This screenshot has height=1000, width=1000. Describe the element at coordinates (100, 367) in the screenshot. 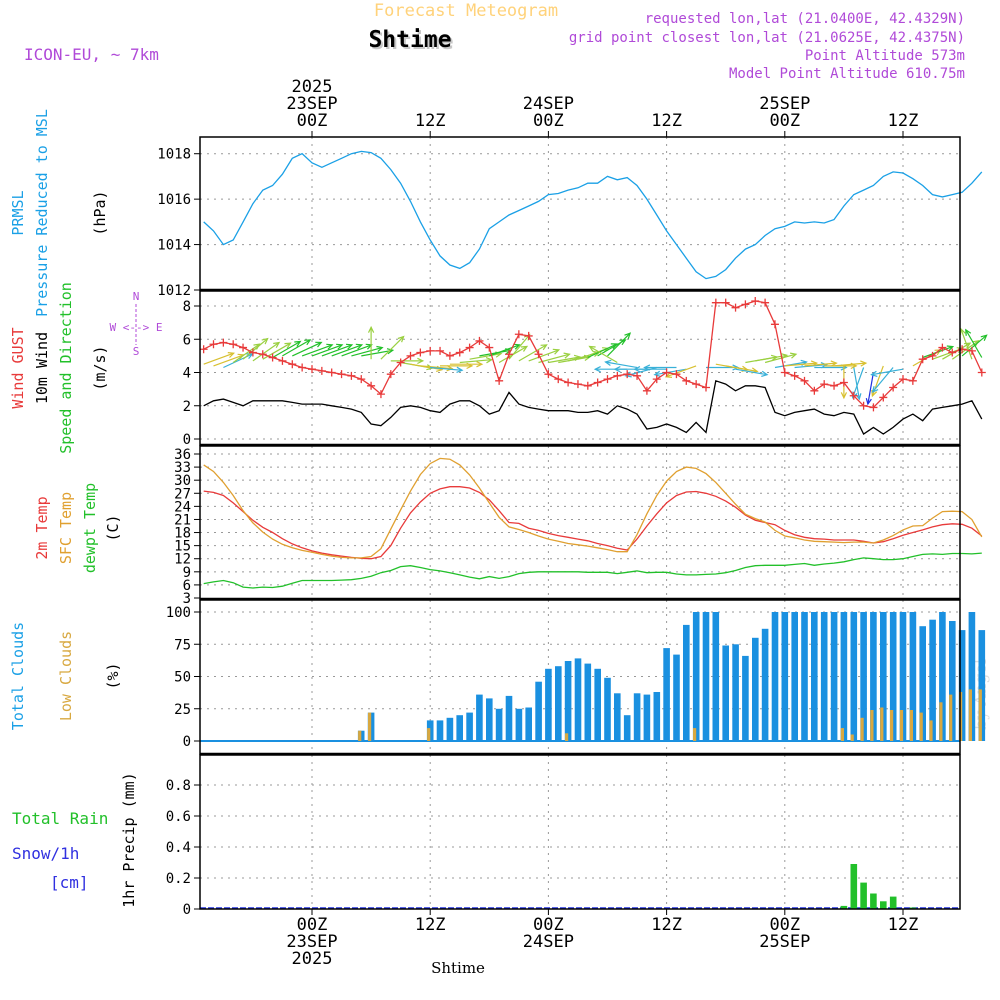

I see `wind-unit: (m/s)` at that location.